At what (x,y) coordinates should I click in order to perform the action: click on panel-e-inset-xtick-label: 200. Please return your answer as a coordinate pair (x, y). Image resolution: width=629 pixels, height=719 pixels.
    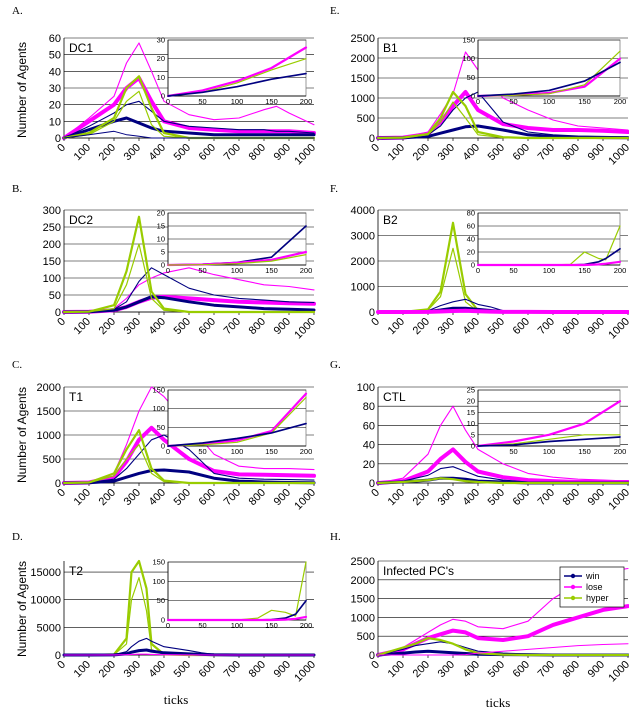
    Looking at the image, I should click on (620, 101).